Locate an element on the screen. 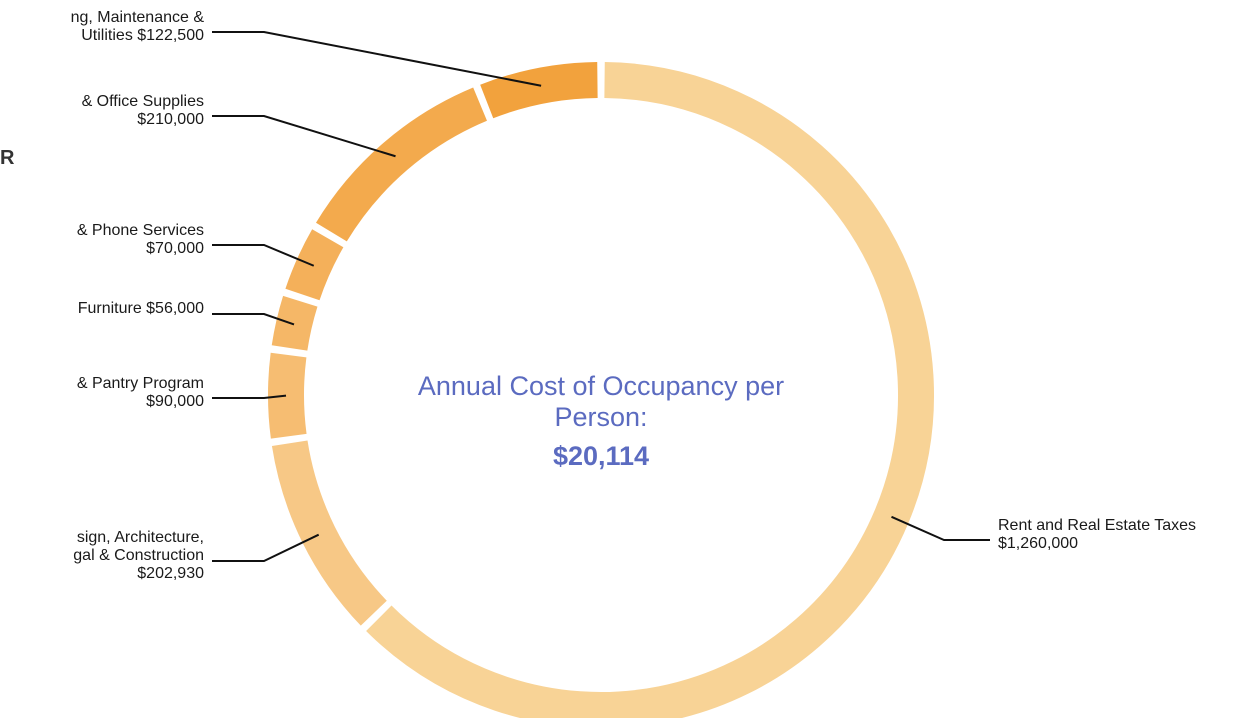  slice-label-6: & Office Supplies $210,000 is located at coordinates (143, 110).